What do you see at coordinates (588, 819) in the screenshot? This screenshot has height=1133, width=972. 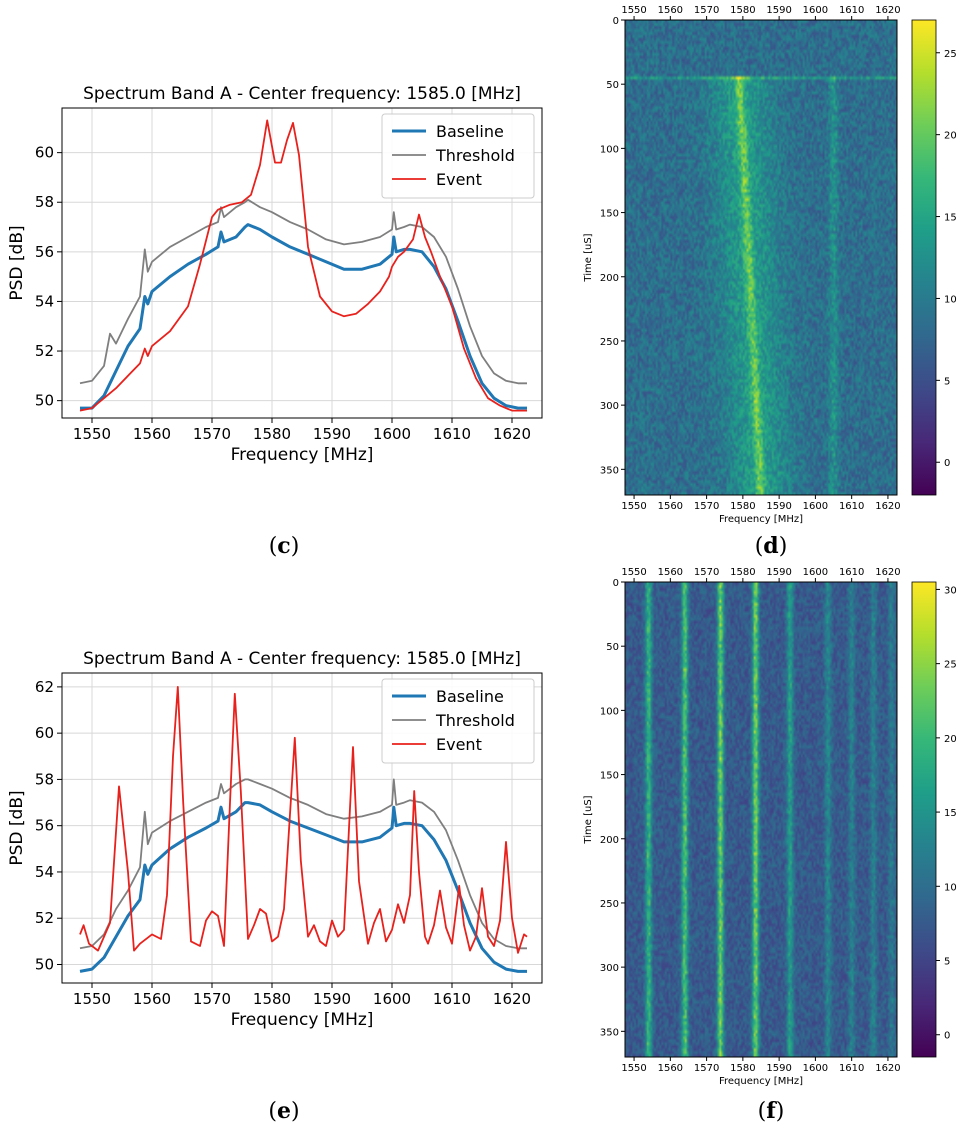 I see `y-axis-label: Time [uS]` at bounding box center [588, 819].